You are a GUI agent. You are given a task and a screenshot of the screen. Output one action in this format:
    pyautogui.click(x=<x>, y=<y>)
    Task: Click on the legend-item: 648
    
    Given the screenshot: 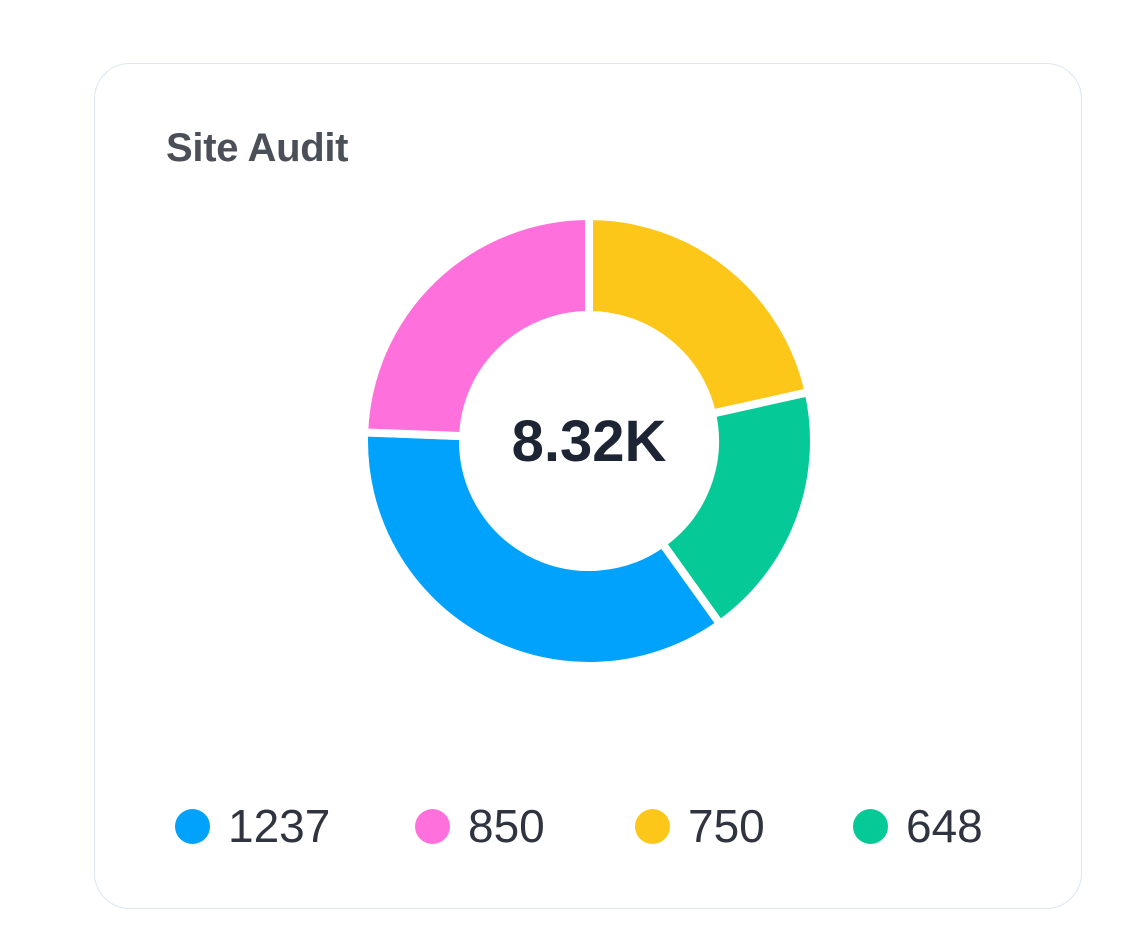 What is the action you would take?
    pyautogui.click(x=918, y=826)
    